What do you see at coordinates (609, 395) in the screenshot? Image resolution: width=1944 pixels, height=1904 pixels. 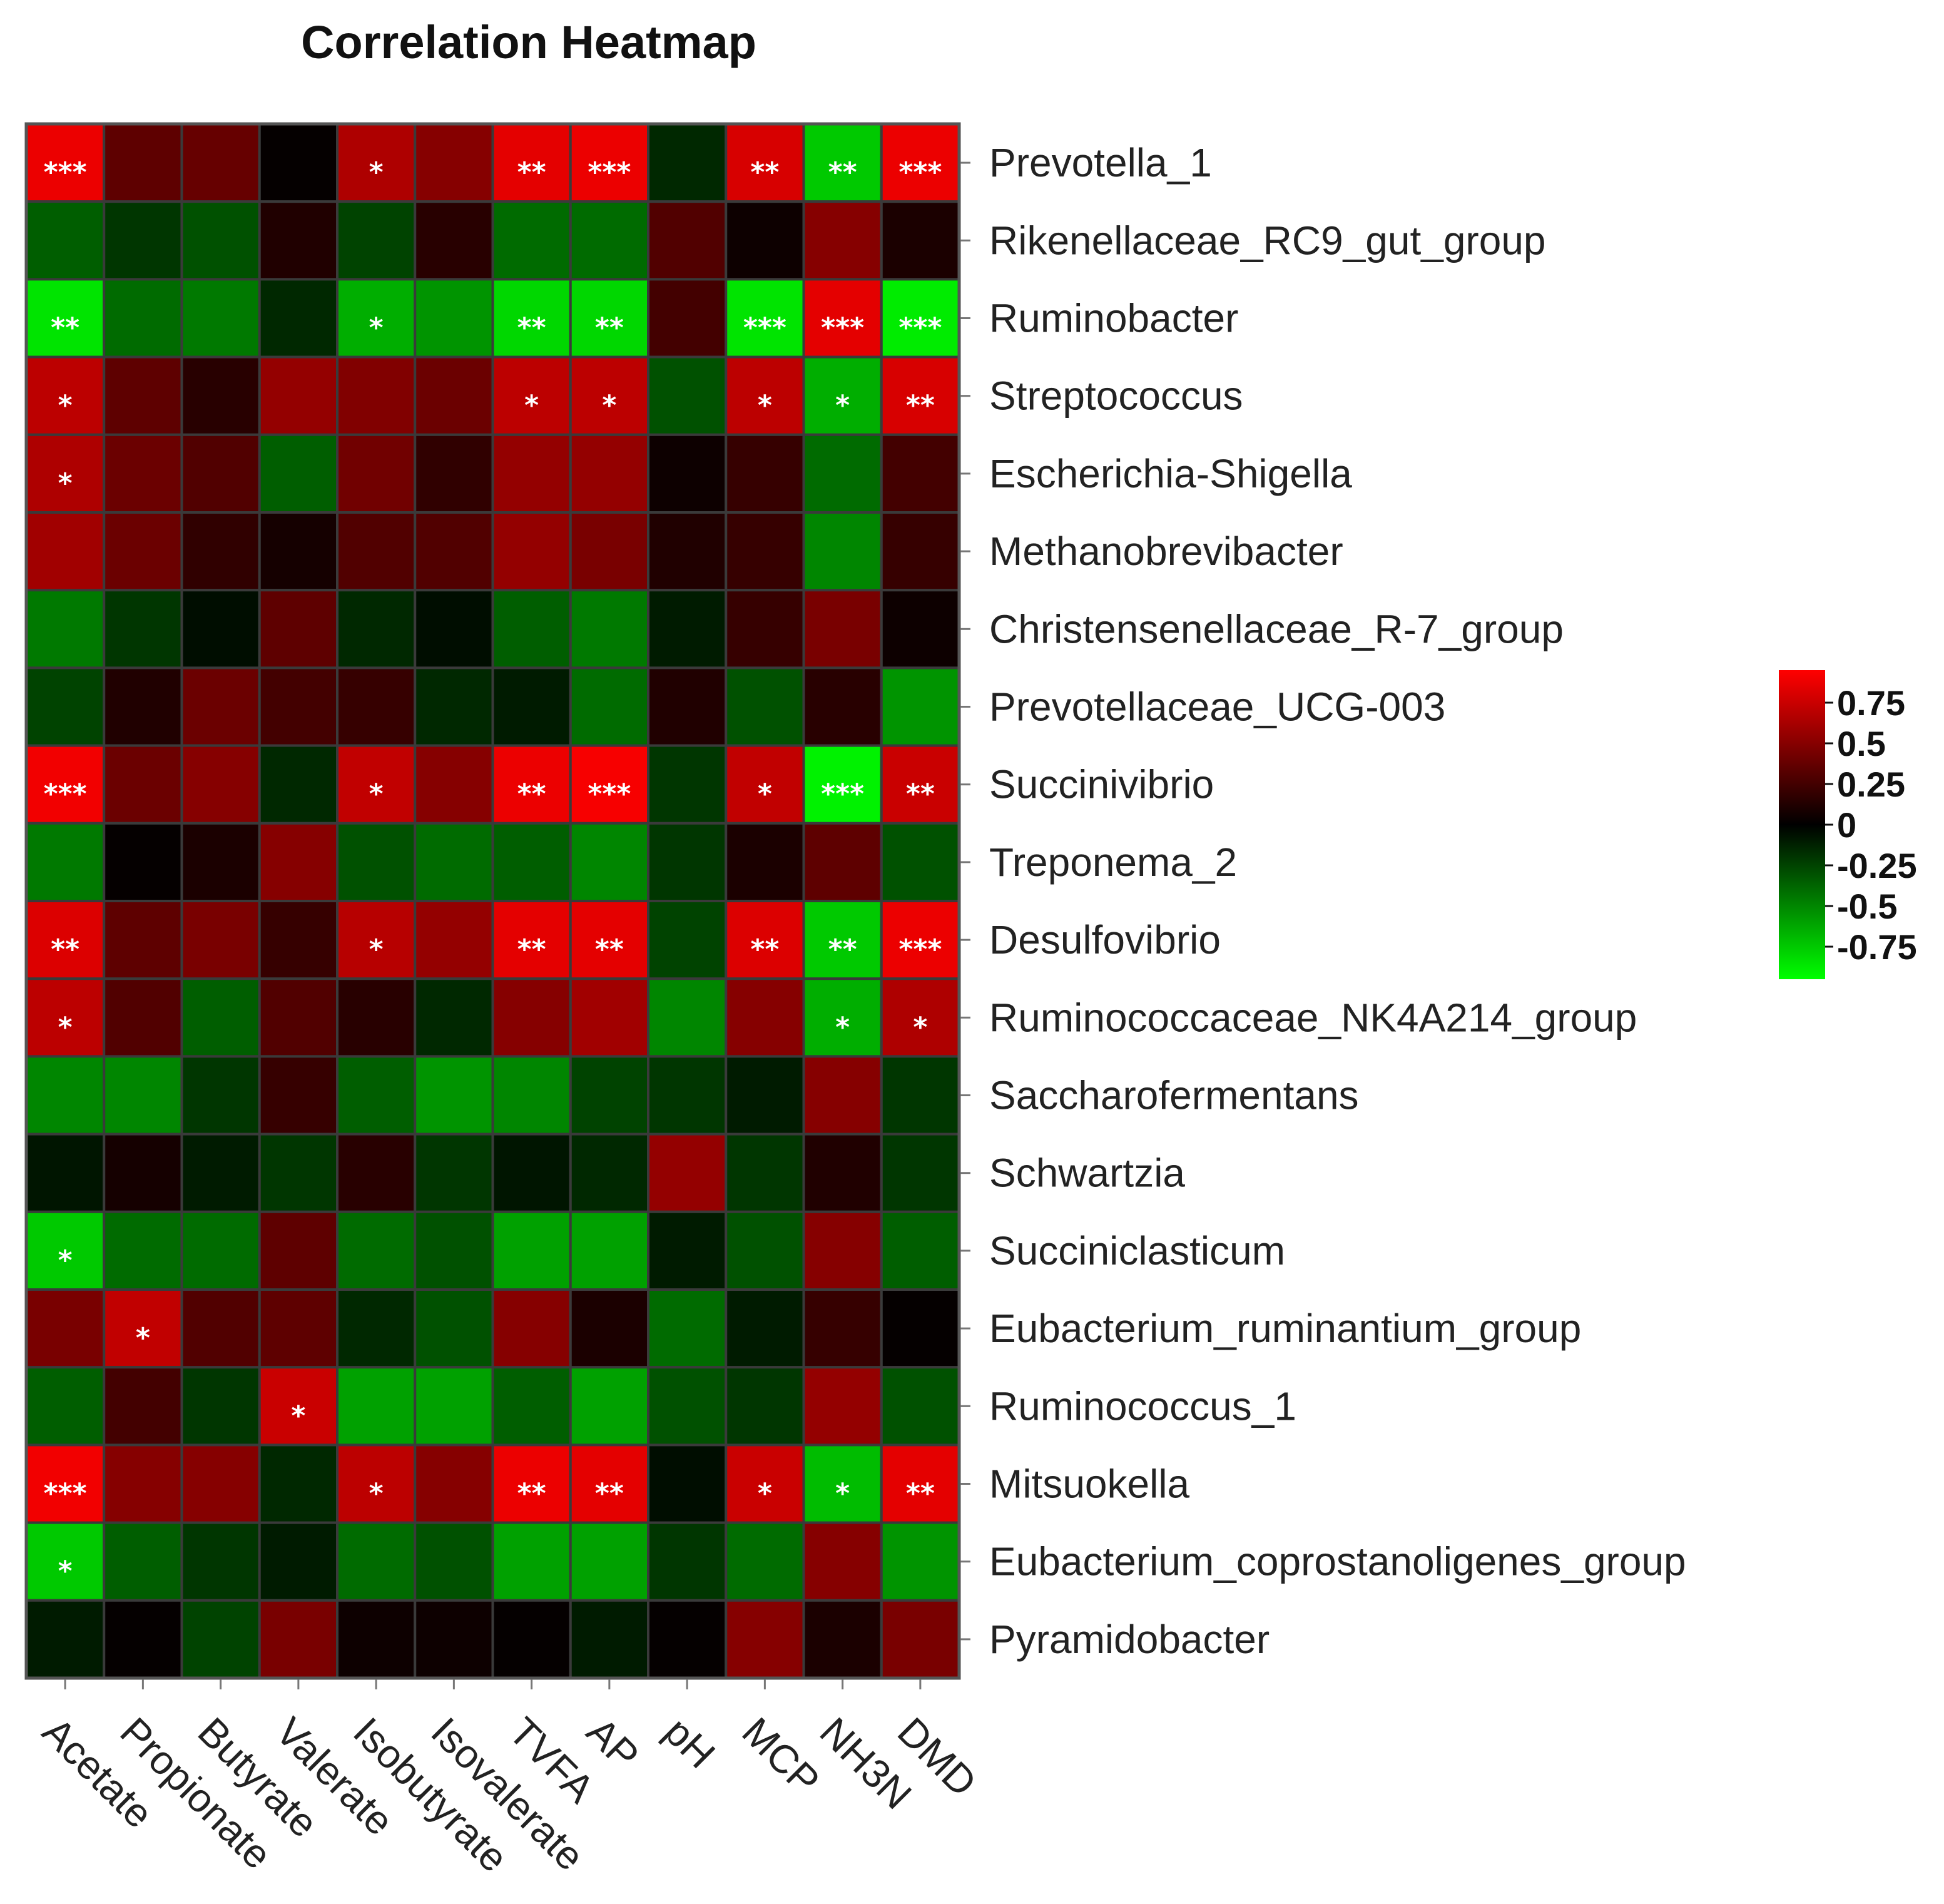 I see `heatmap-cell-Streptococcus-AP` at bounding box center [609, 395].